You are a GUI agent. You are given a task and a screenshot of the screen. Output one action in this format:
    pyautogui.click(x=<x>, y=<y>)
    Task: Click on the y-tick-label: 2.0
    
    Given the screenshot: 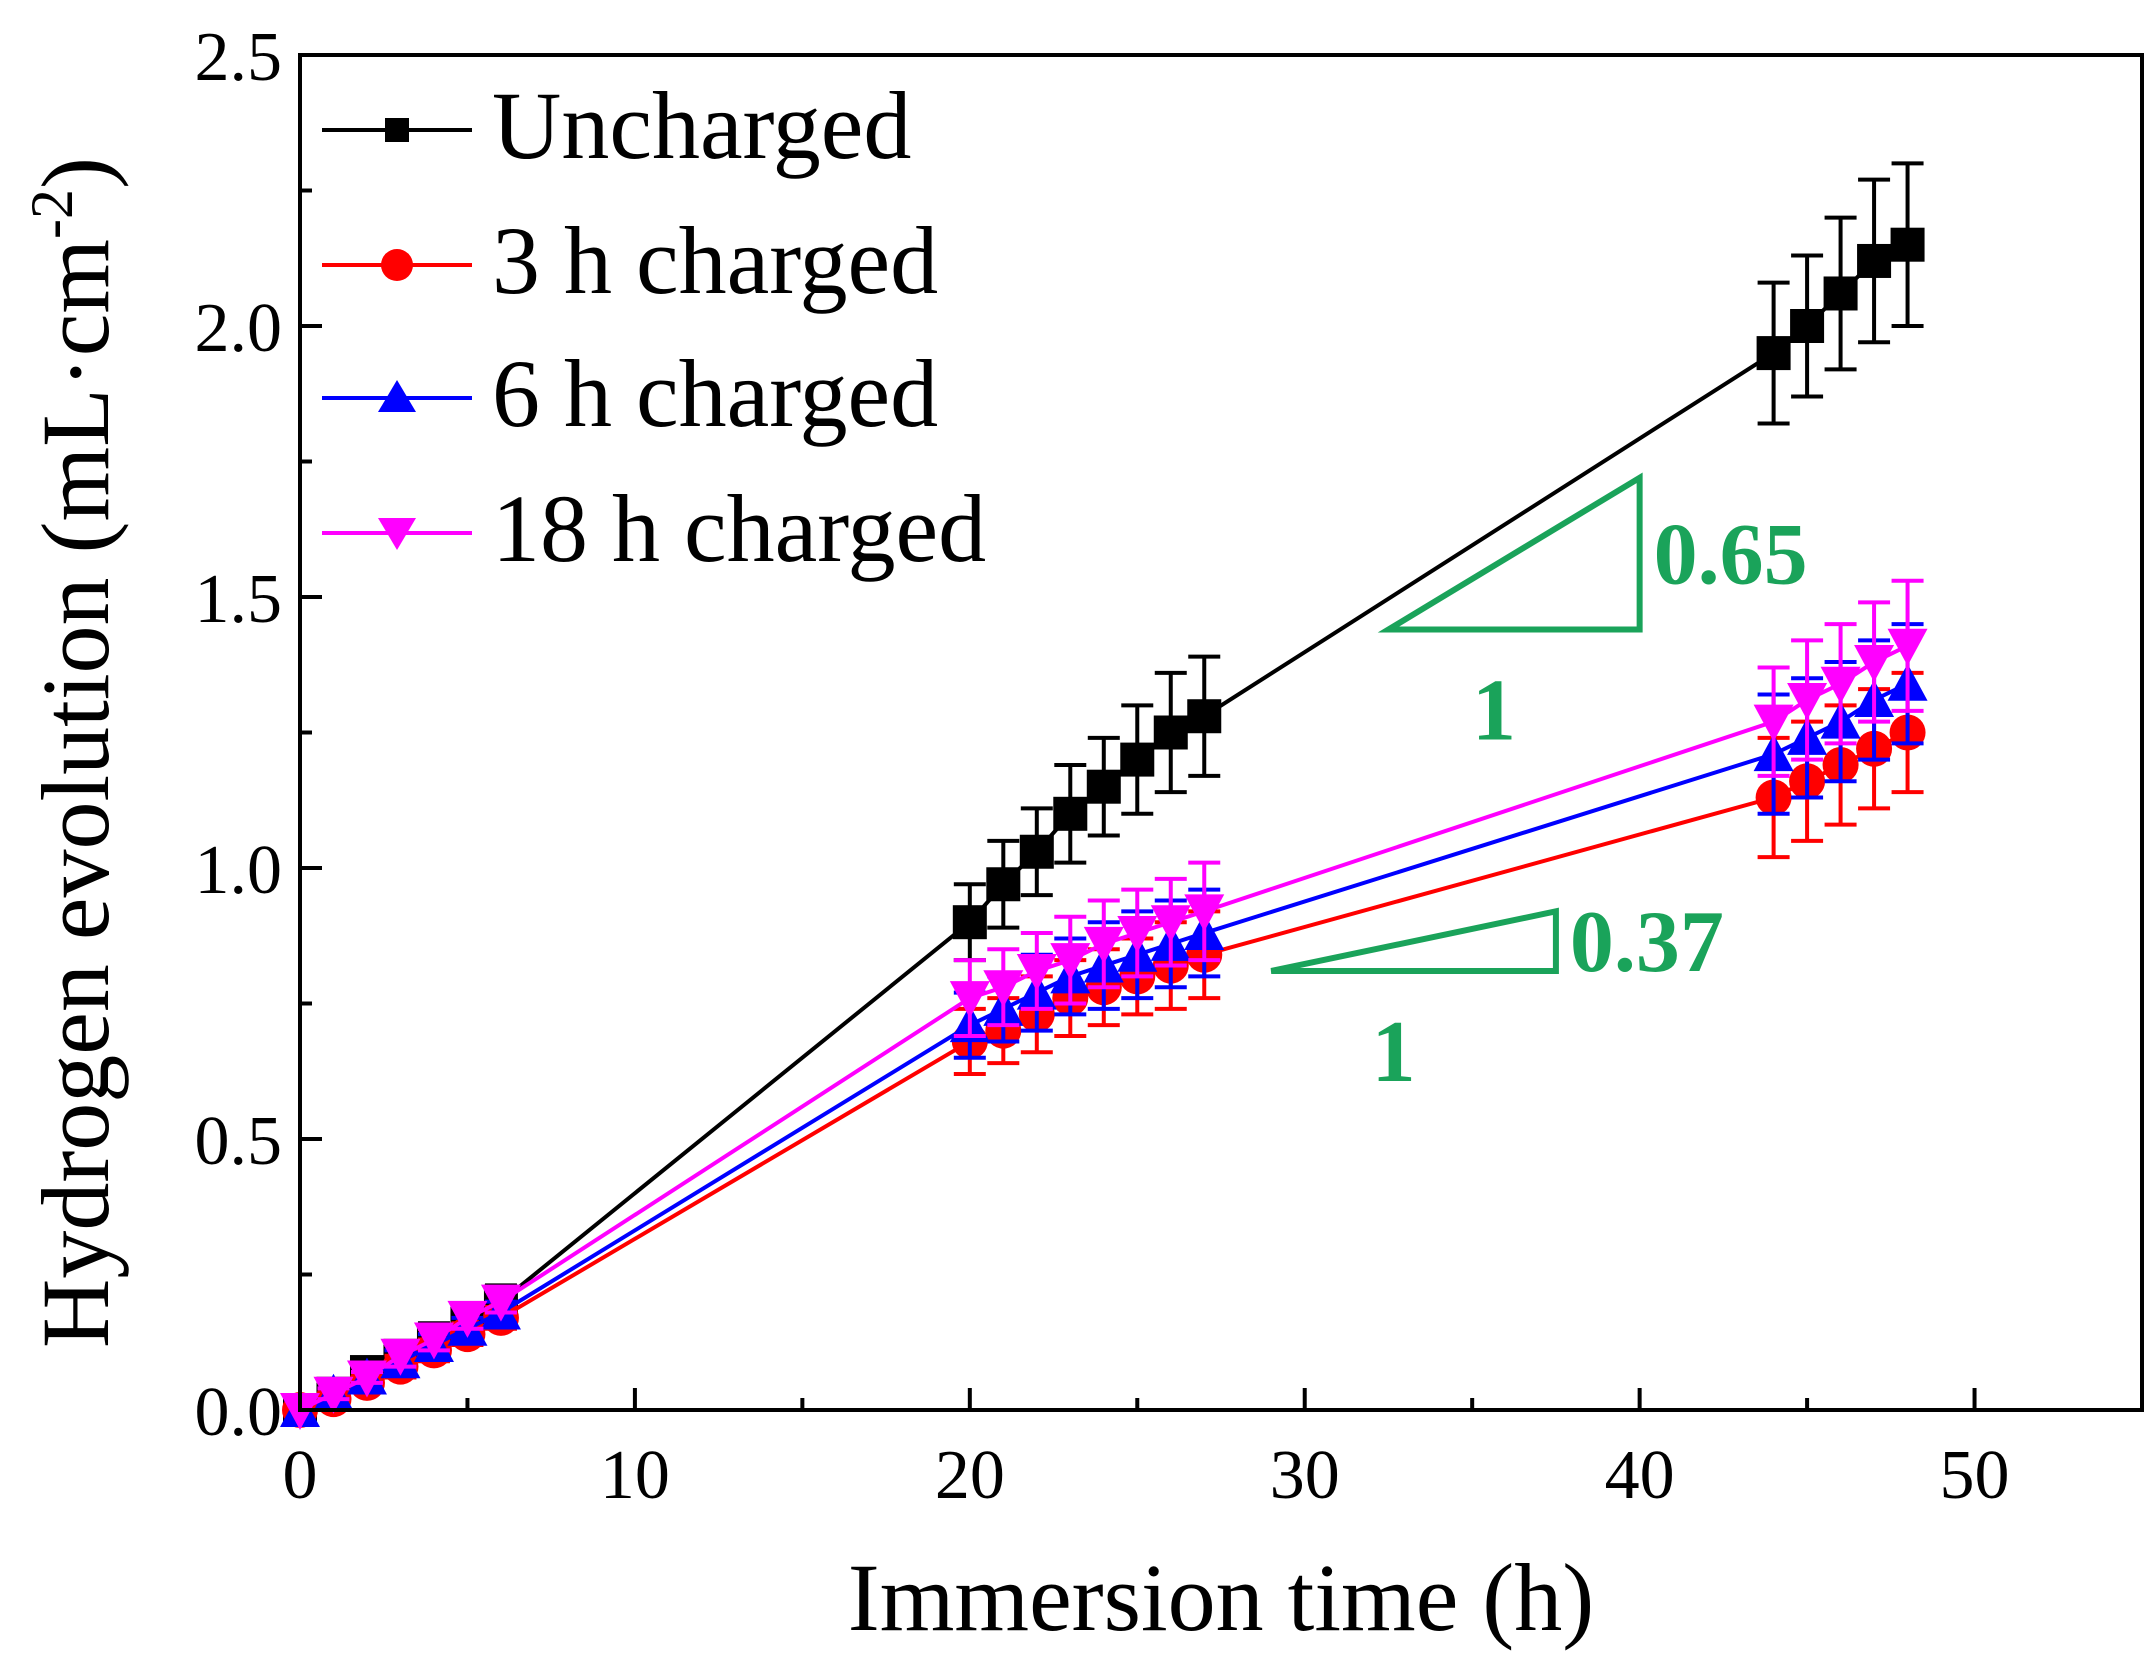 What is the action you would take?
    pyautogui.click(x=239, y=328)
    